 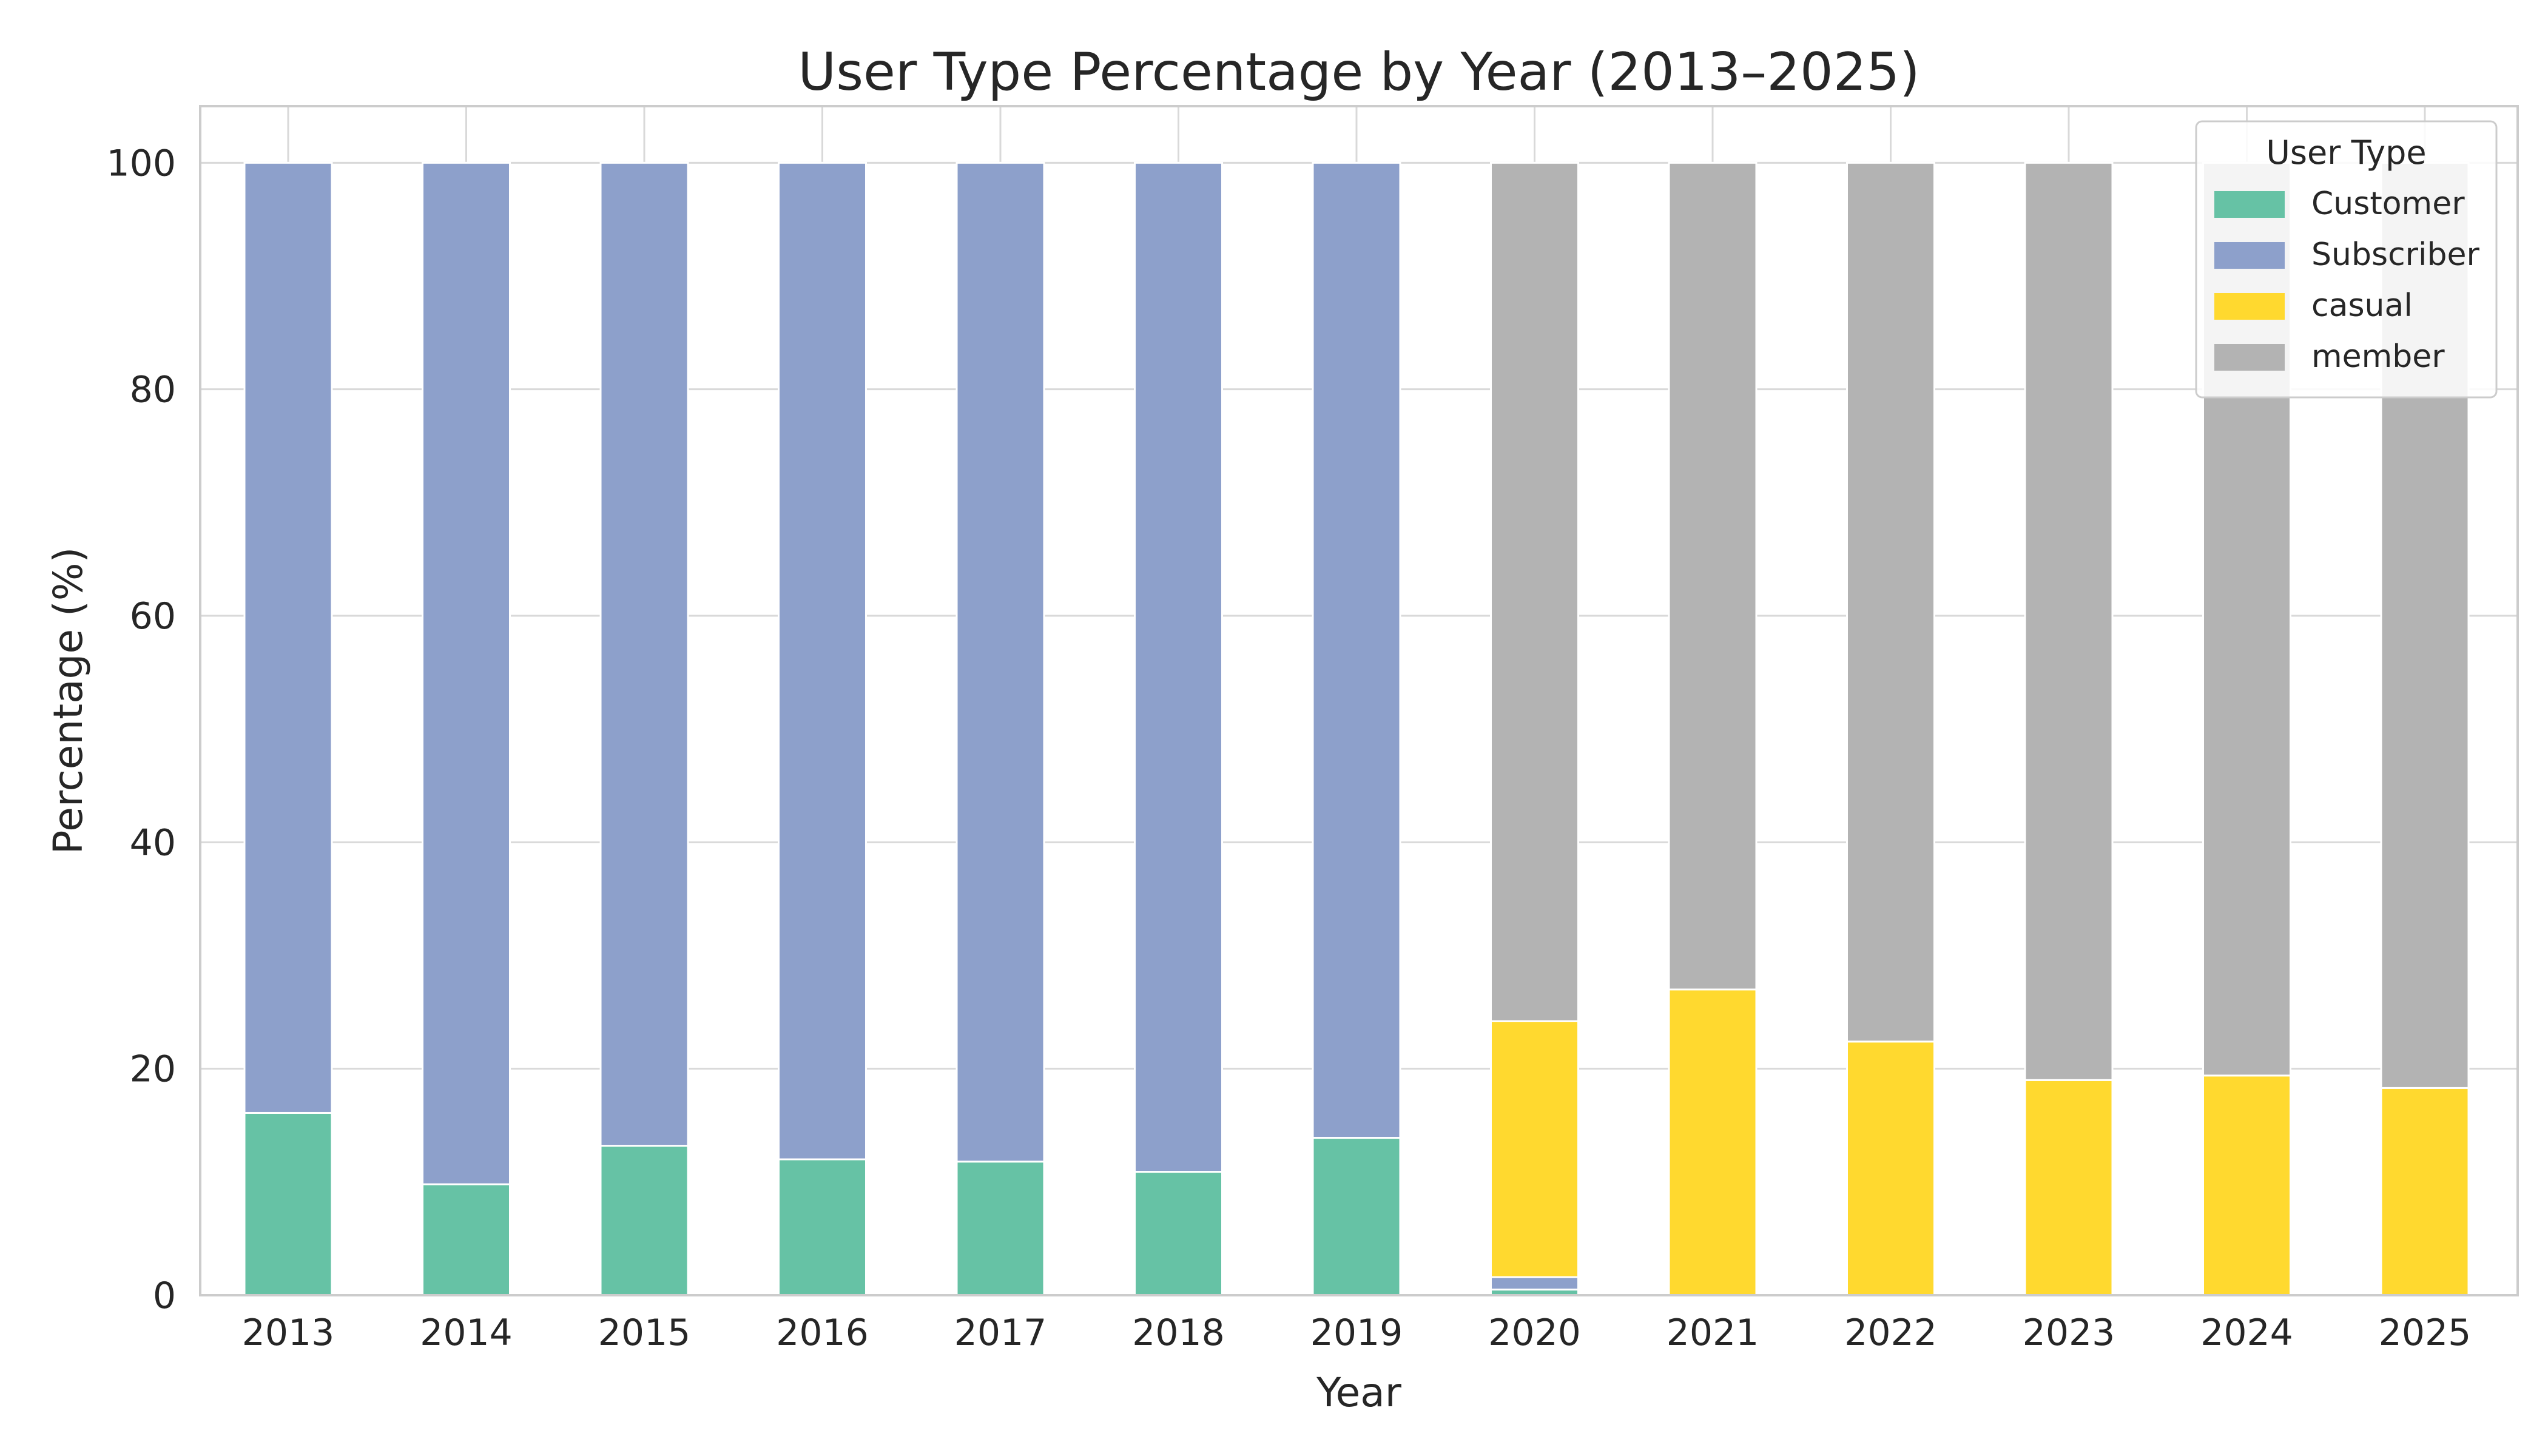 I want to click on x-tick-label: 2023, so click(x=2069, y=1333).